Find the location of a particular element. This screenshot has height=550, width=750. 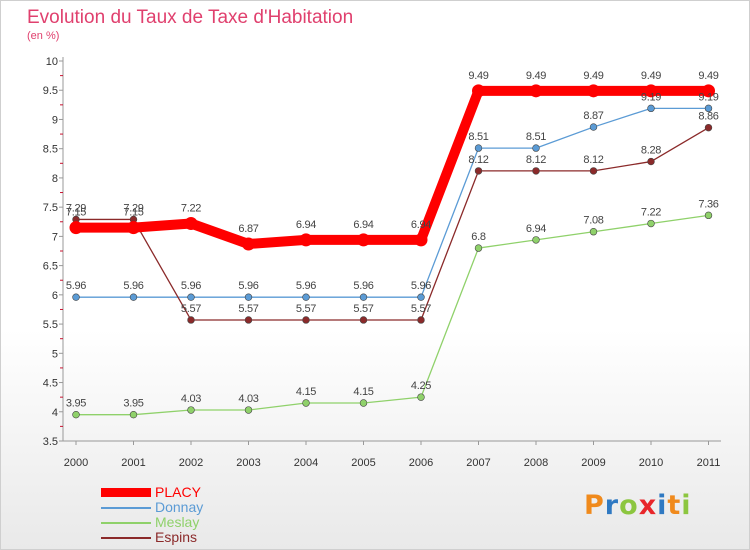

y-tick-label: 4.5 is located at coordinates (50, 384).